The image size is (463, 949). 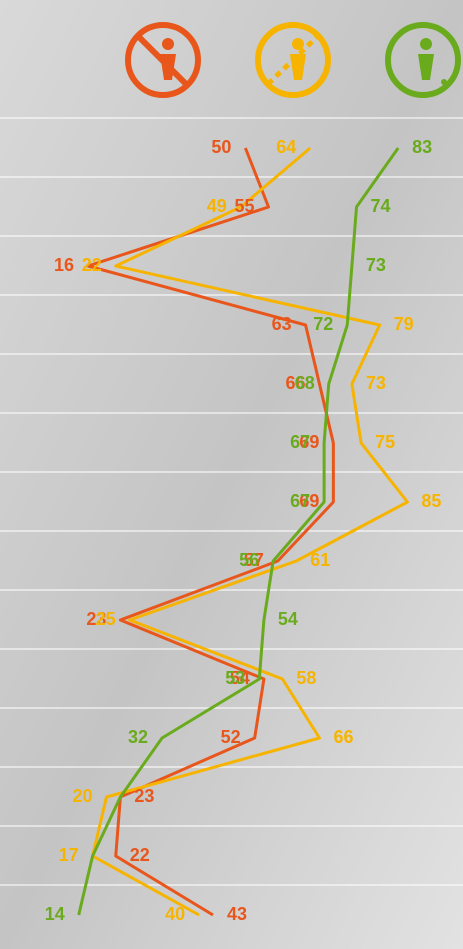 I want to click on data-label: 83, so click(x=422, y=147).